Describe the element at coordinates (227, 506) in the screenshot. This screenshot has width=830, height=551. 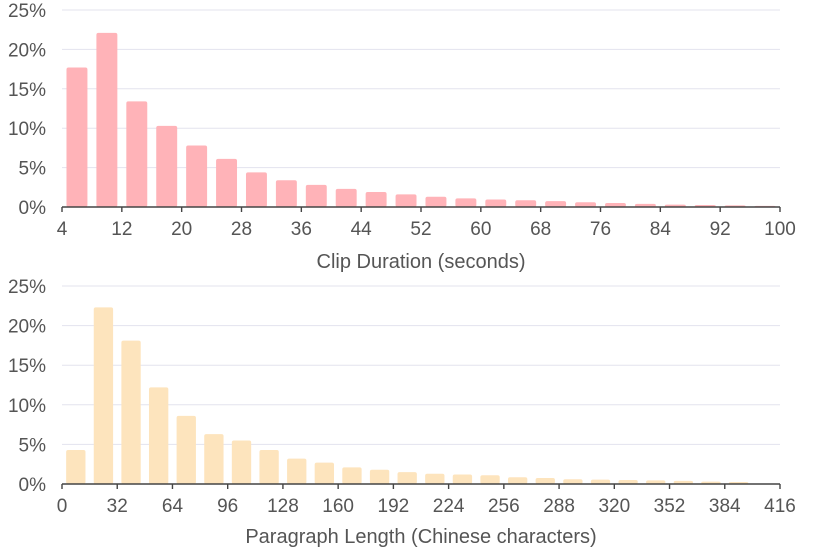
I see `x-tick-label: 96` at that location.